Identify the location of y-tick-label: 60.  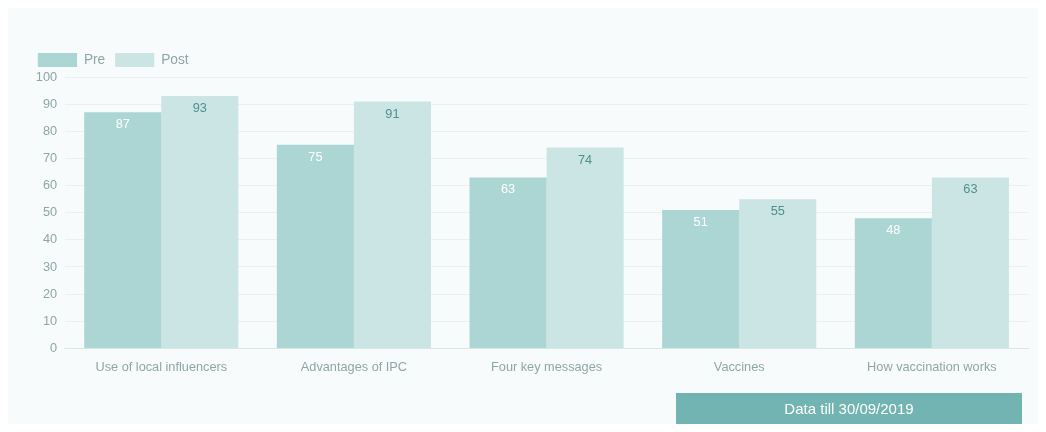
(50, 185).